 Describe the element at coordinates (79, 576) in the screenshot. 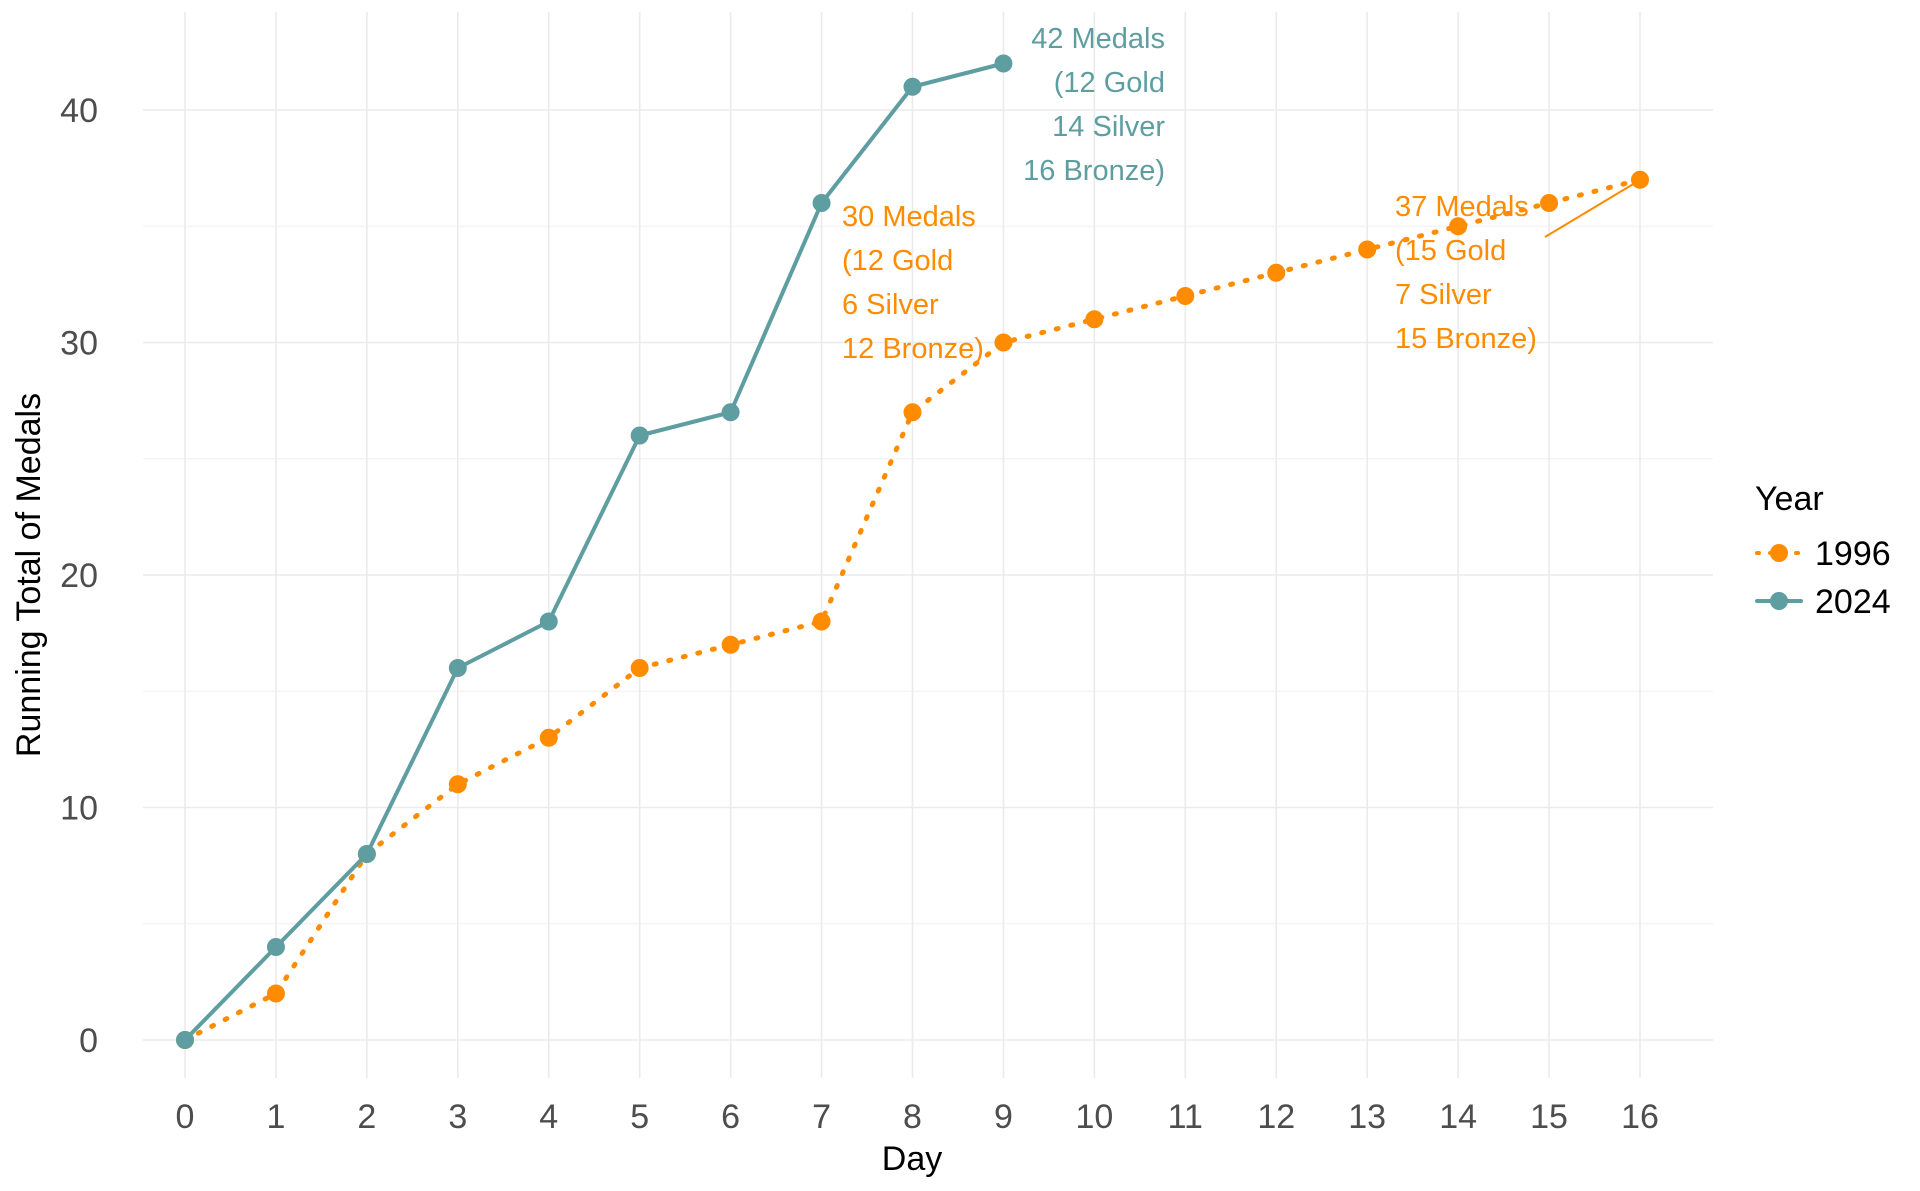

I see `y-tick-label: 20` at that location.